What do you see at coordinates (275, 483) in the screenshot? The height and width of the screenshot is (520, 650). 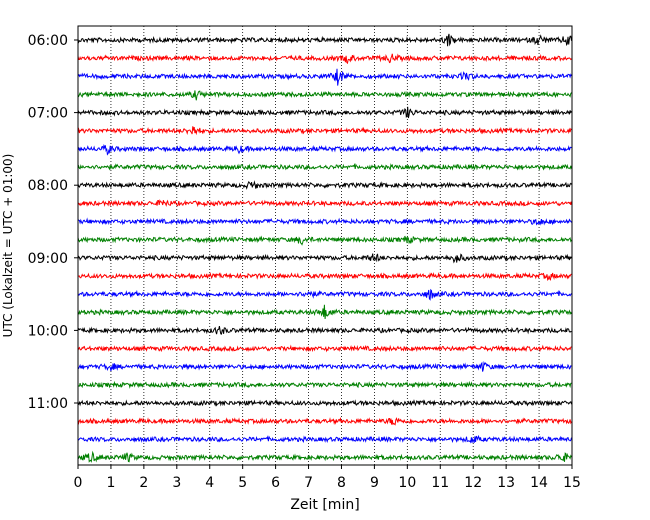 I see `x-tick-label: 6` at bounding box center [275, 483].